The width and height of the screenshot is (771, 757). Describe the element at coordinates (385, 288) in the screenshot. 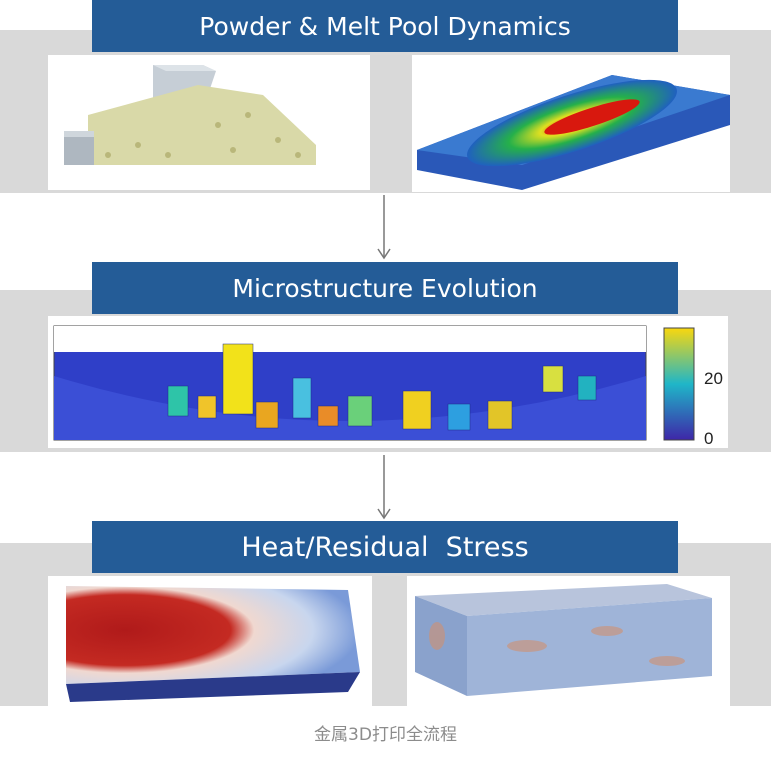

I see `section-title: Microstructure Evolution` at that location.